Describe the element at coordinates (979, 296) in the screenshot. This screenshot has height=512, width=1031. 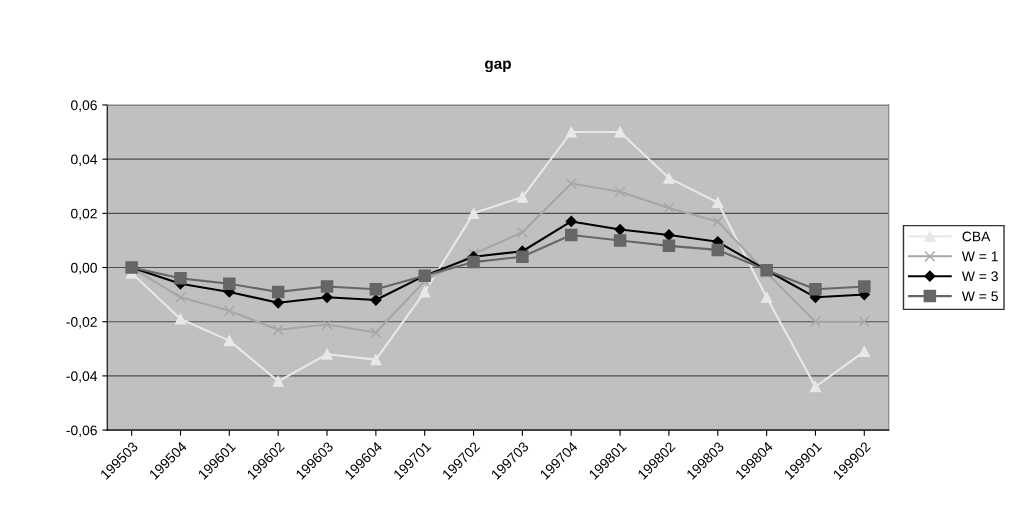
I see `legend-label: W = 5` at that location.